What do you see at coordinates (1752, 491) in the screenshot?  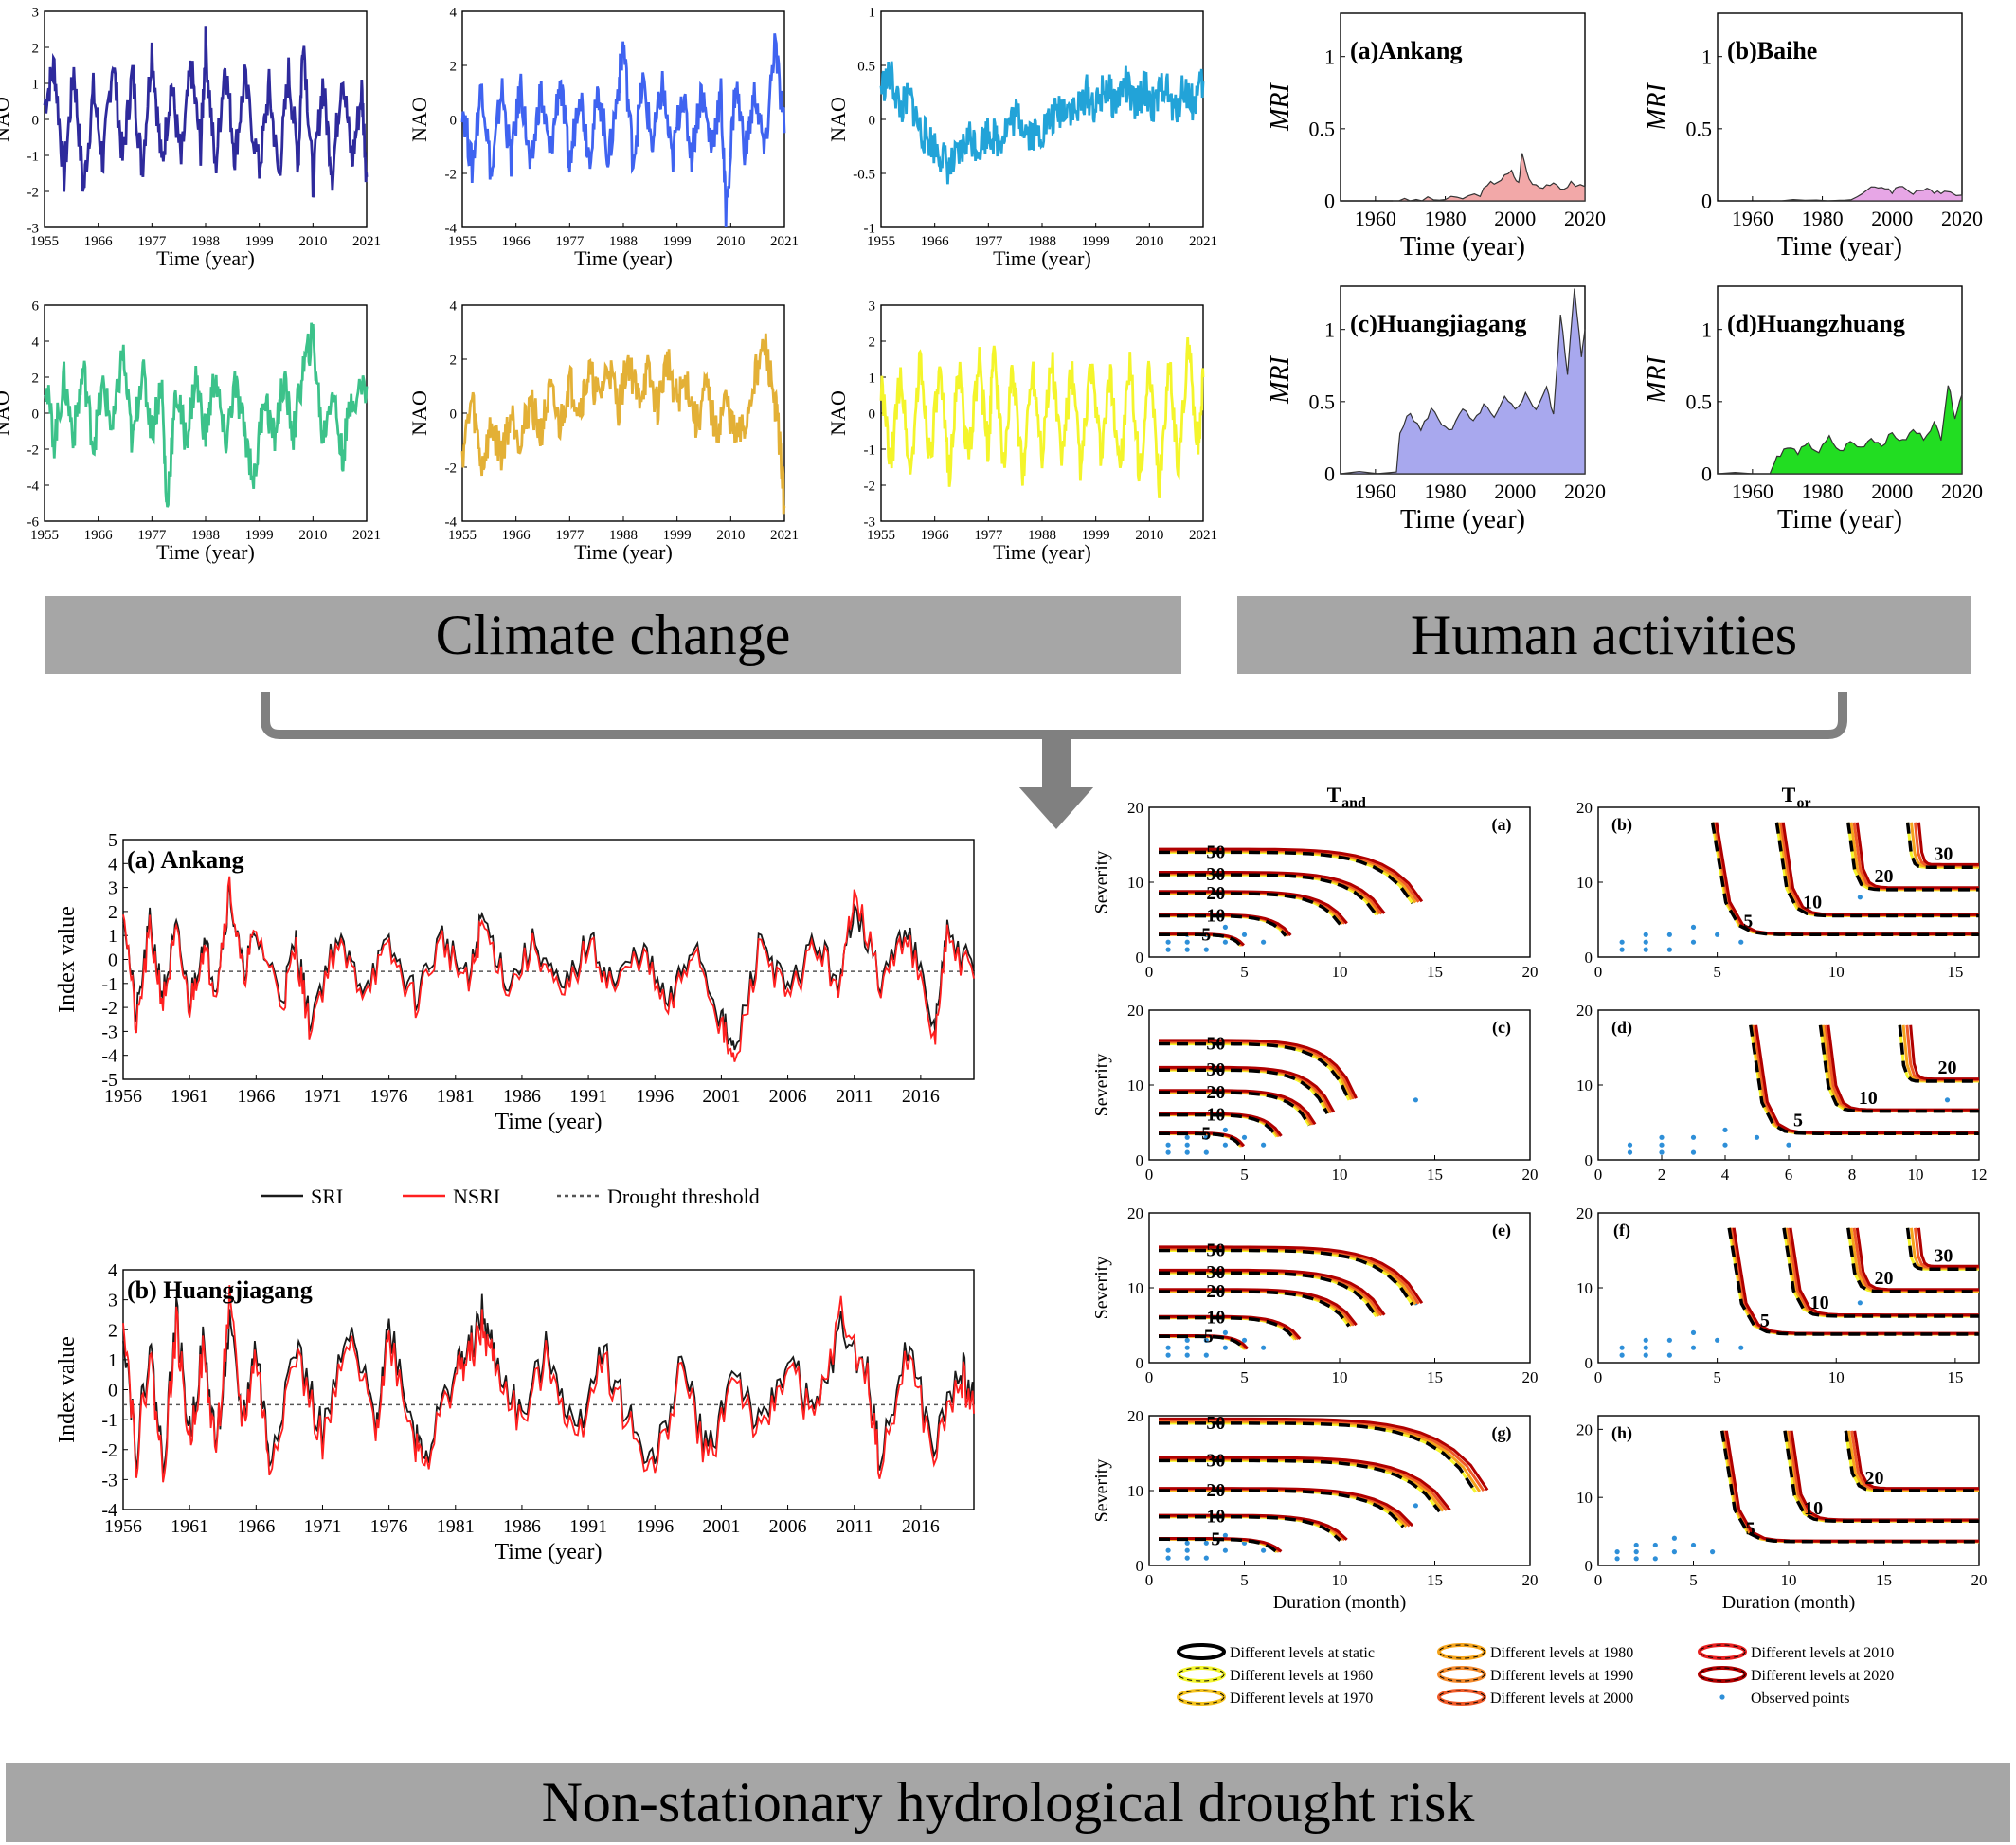 I see `x-tick-label: 1960` at bounding box center [1752, 491].